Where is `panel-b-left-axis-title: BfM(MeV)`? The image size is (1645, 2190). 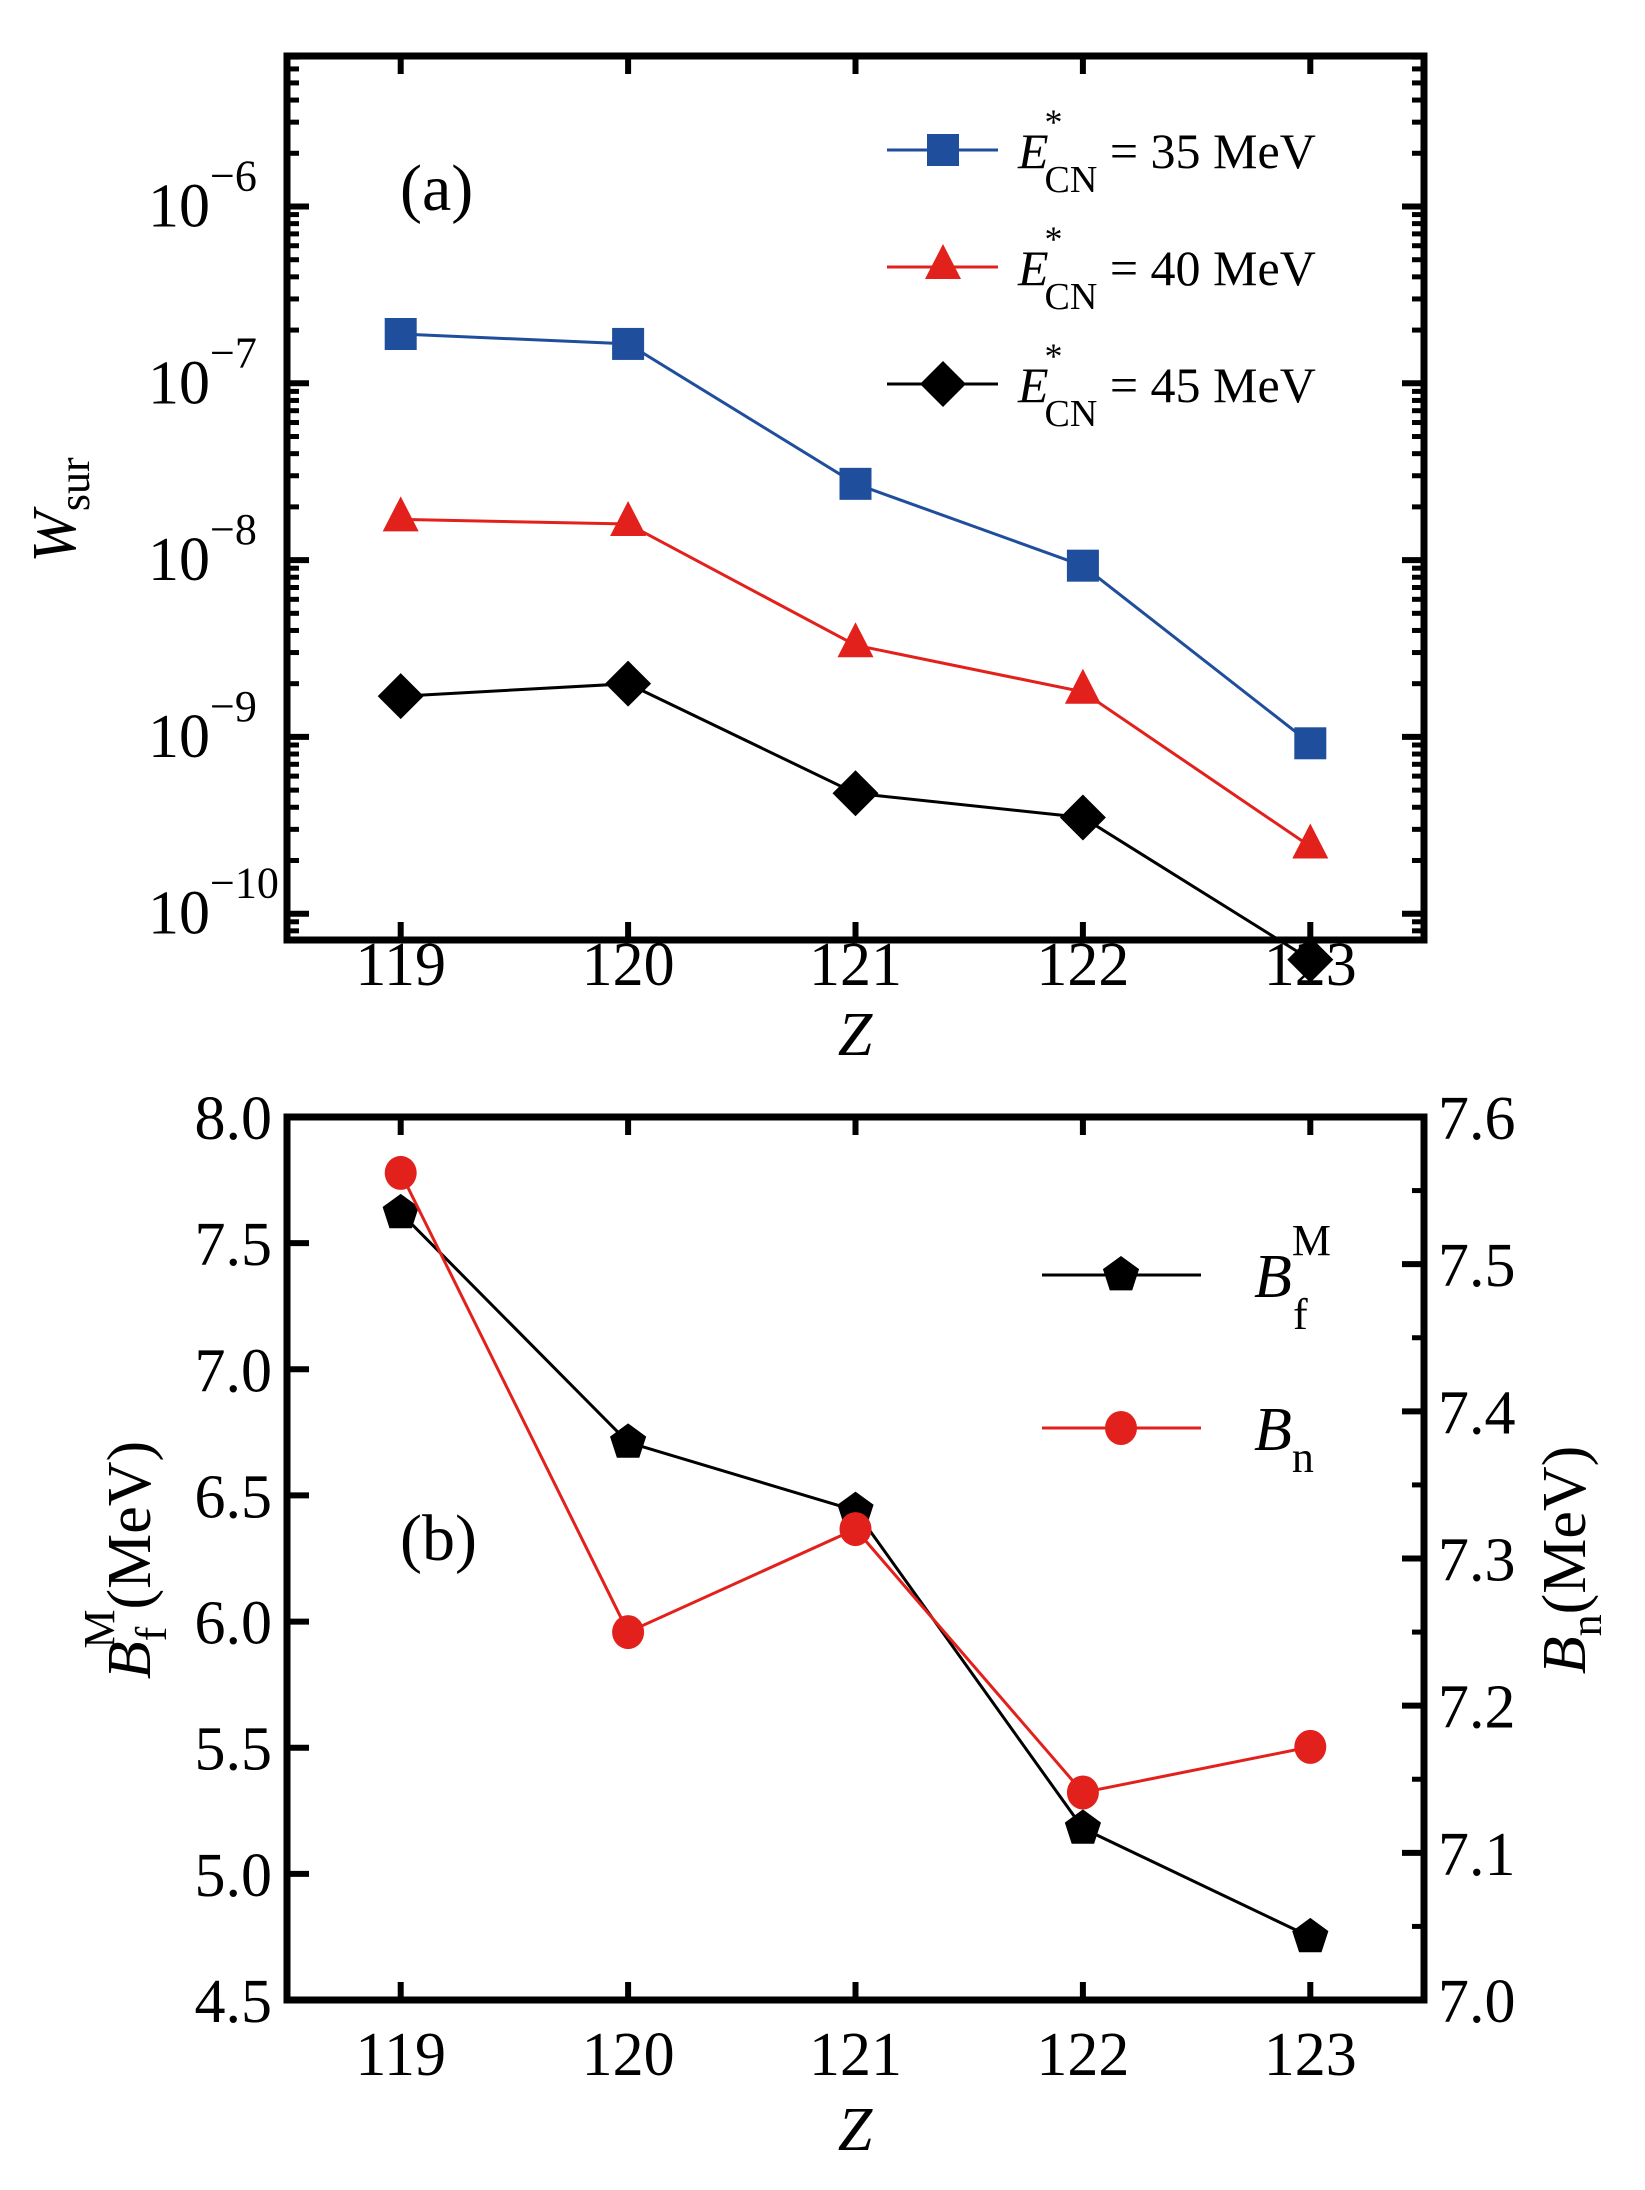
panel-b-left-axis-title: BfM(MeV) is located at coordinates (125, 1560).